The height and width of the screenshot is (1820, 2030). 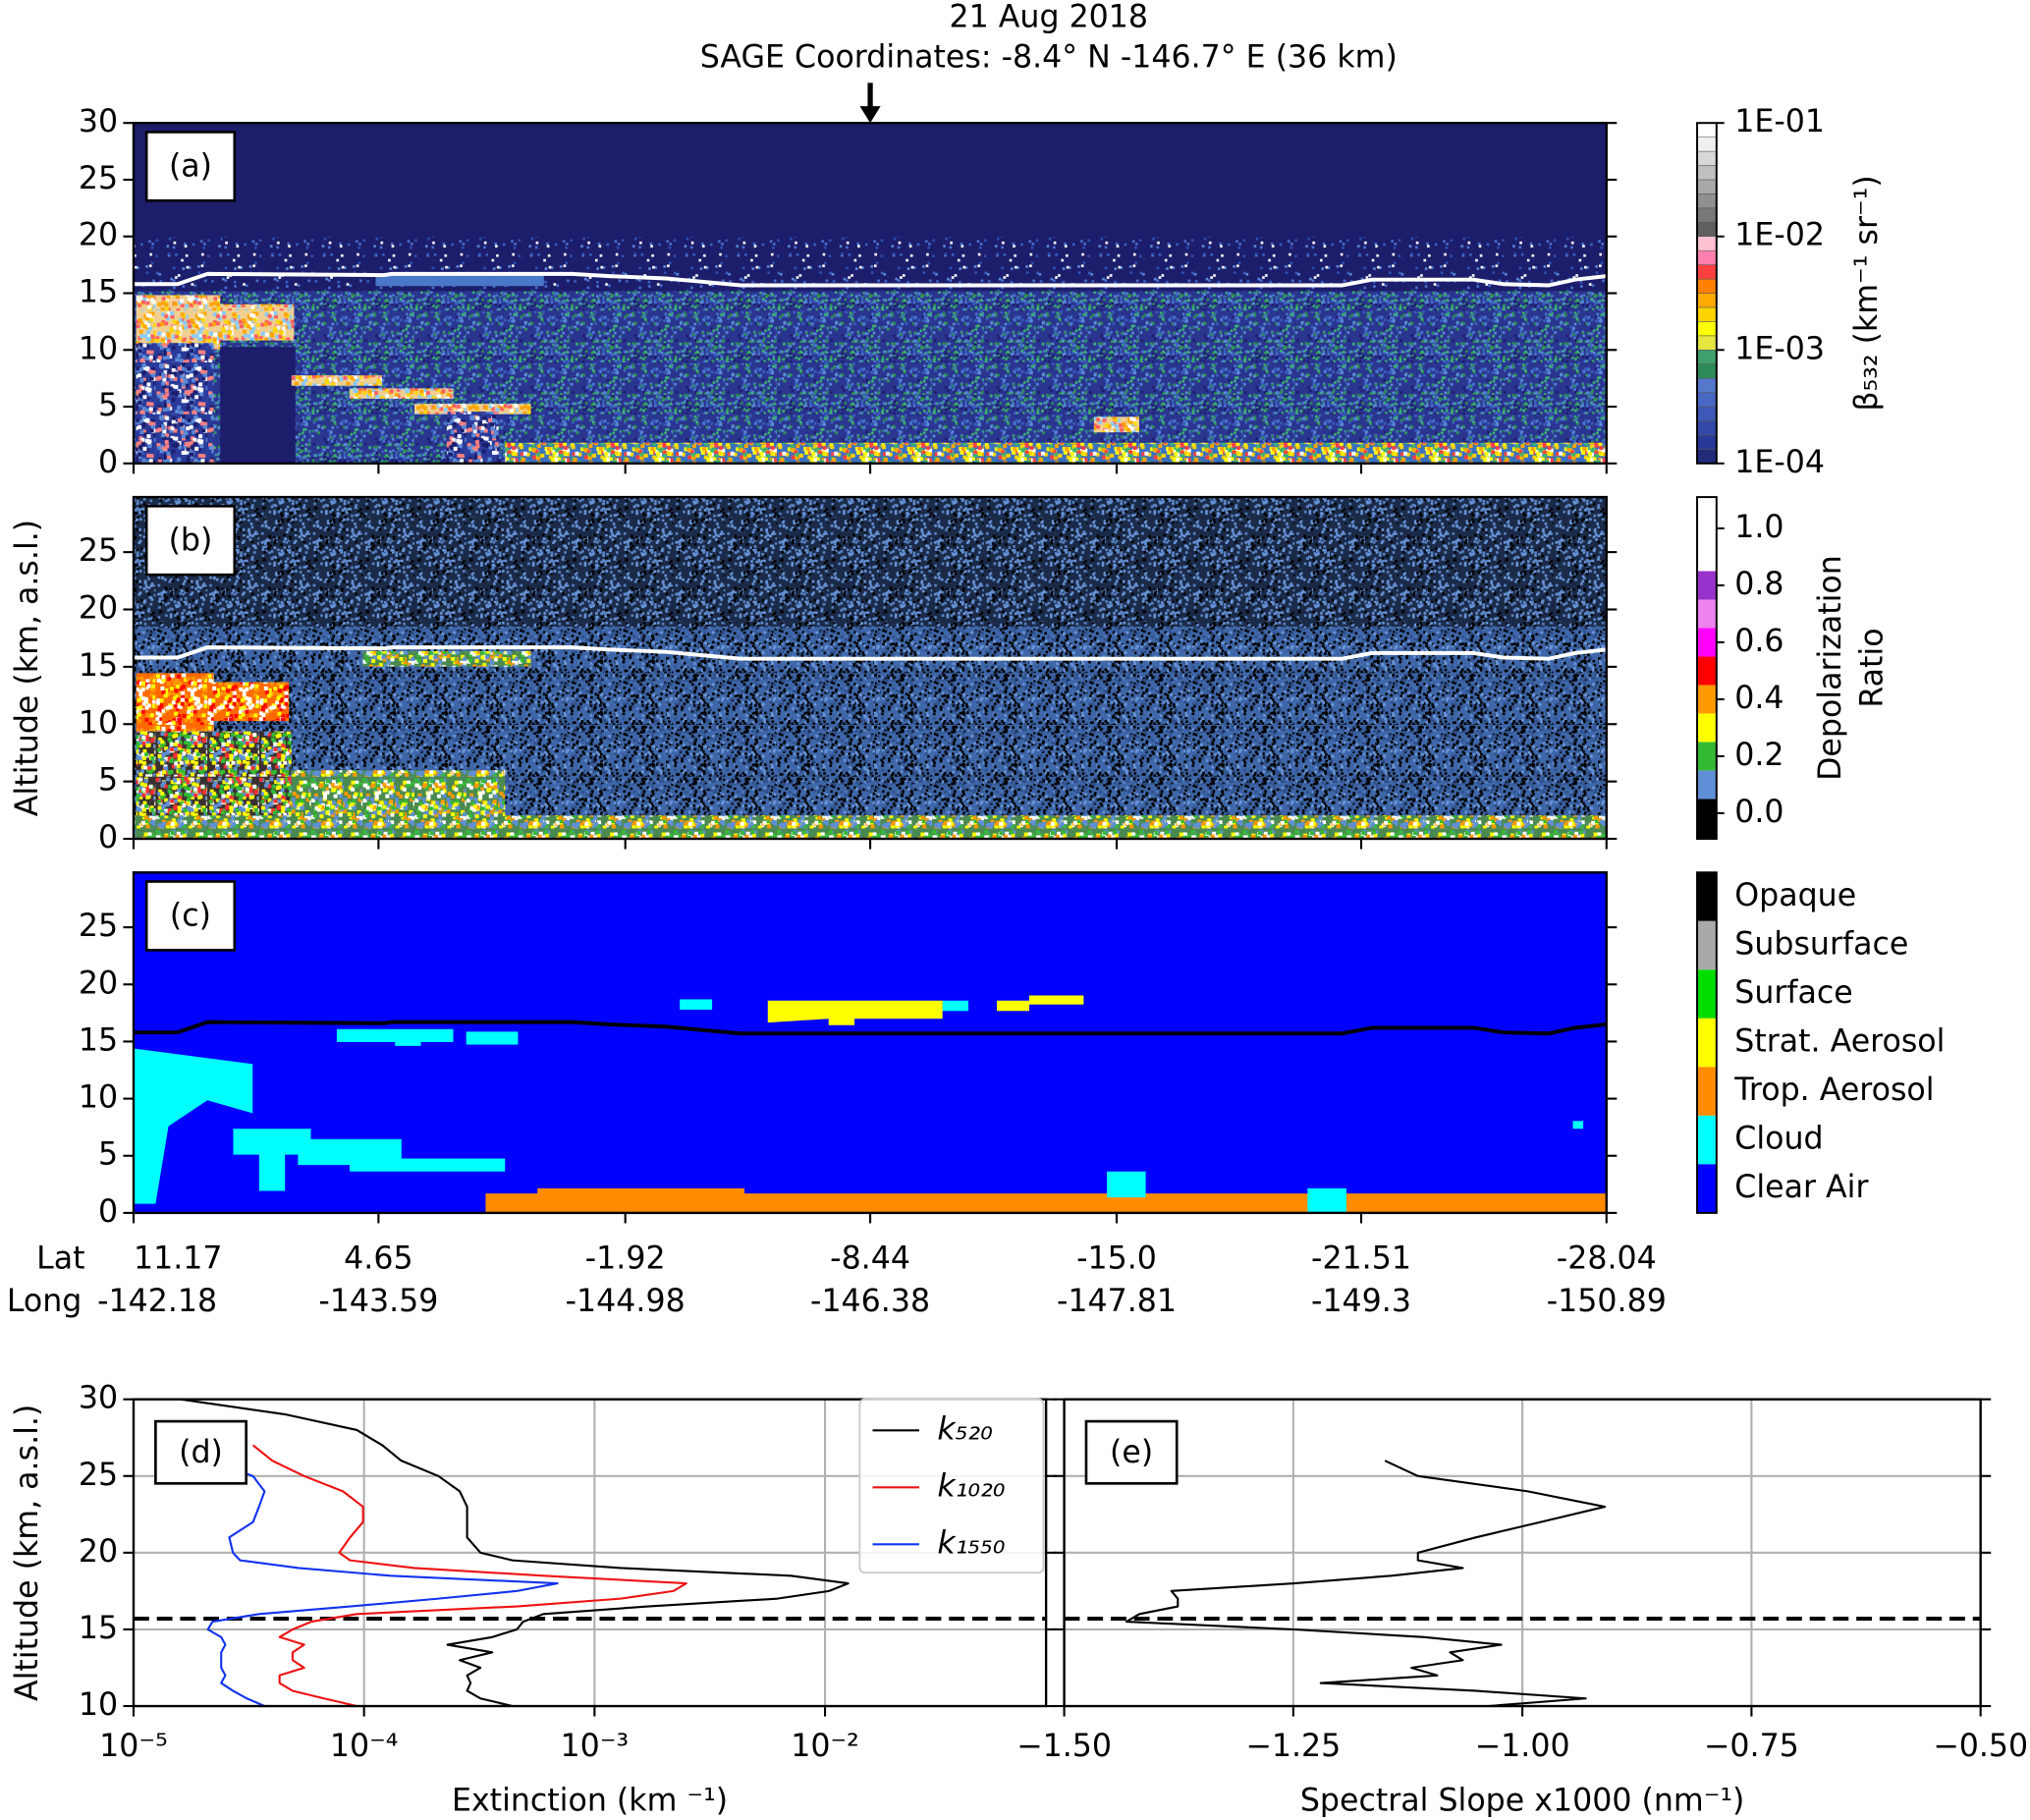 I want to click on x-tick-label: 10⁻⁵, so click(x=133, y=1746).